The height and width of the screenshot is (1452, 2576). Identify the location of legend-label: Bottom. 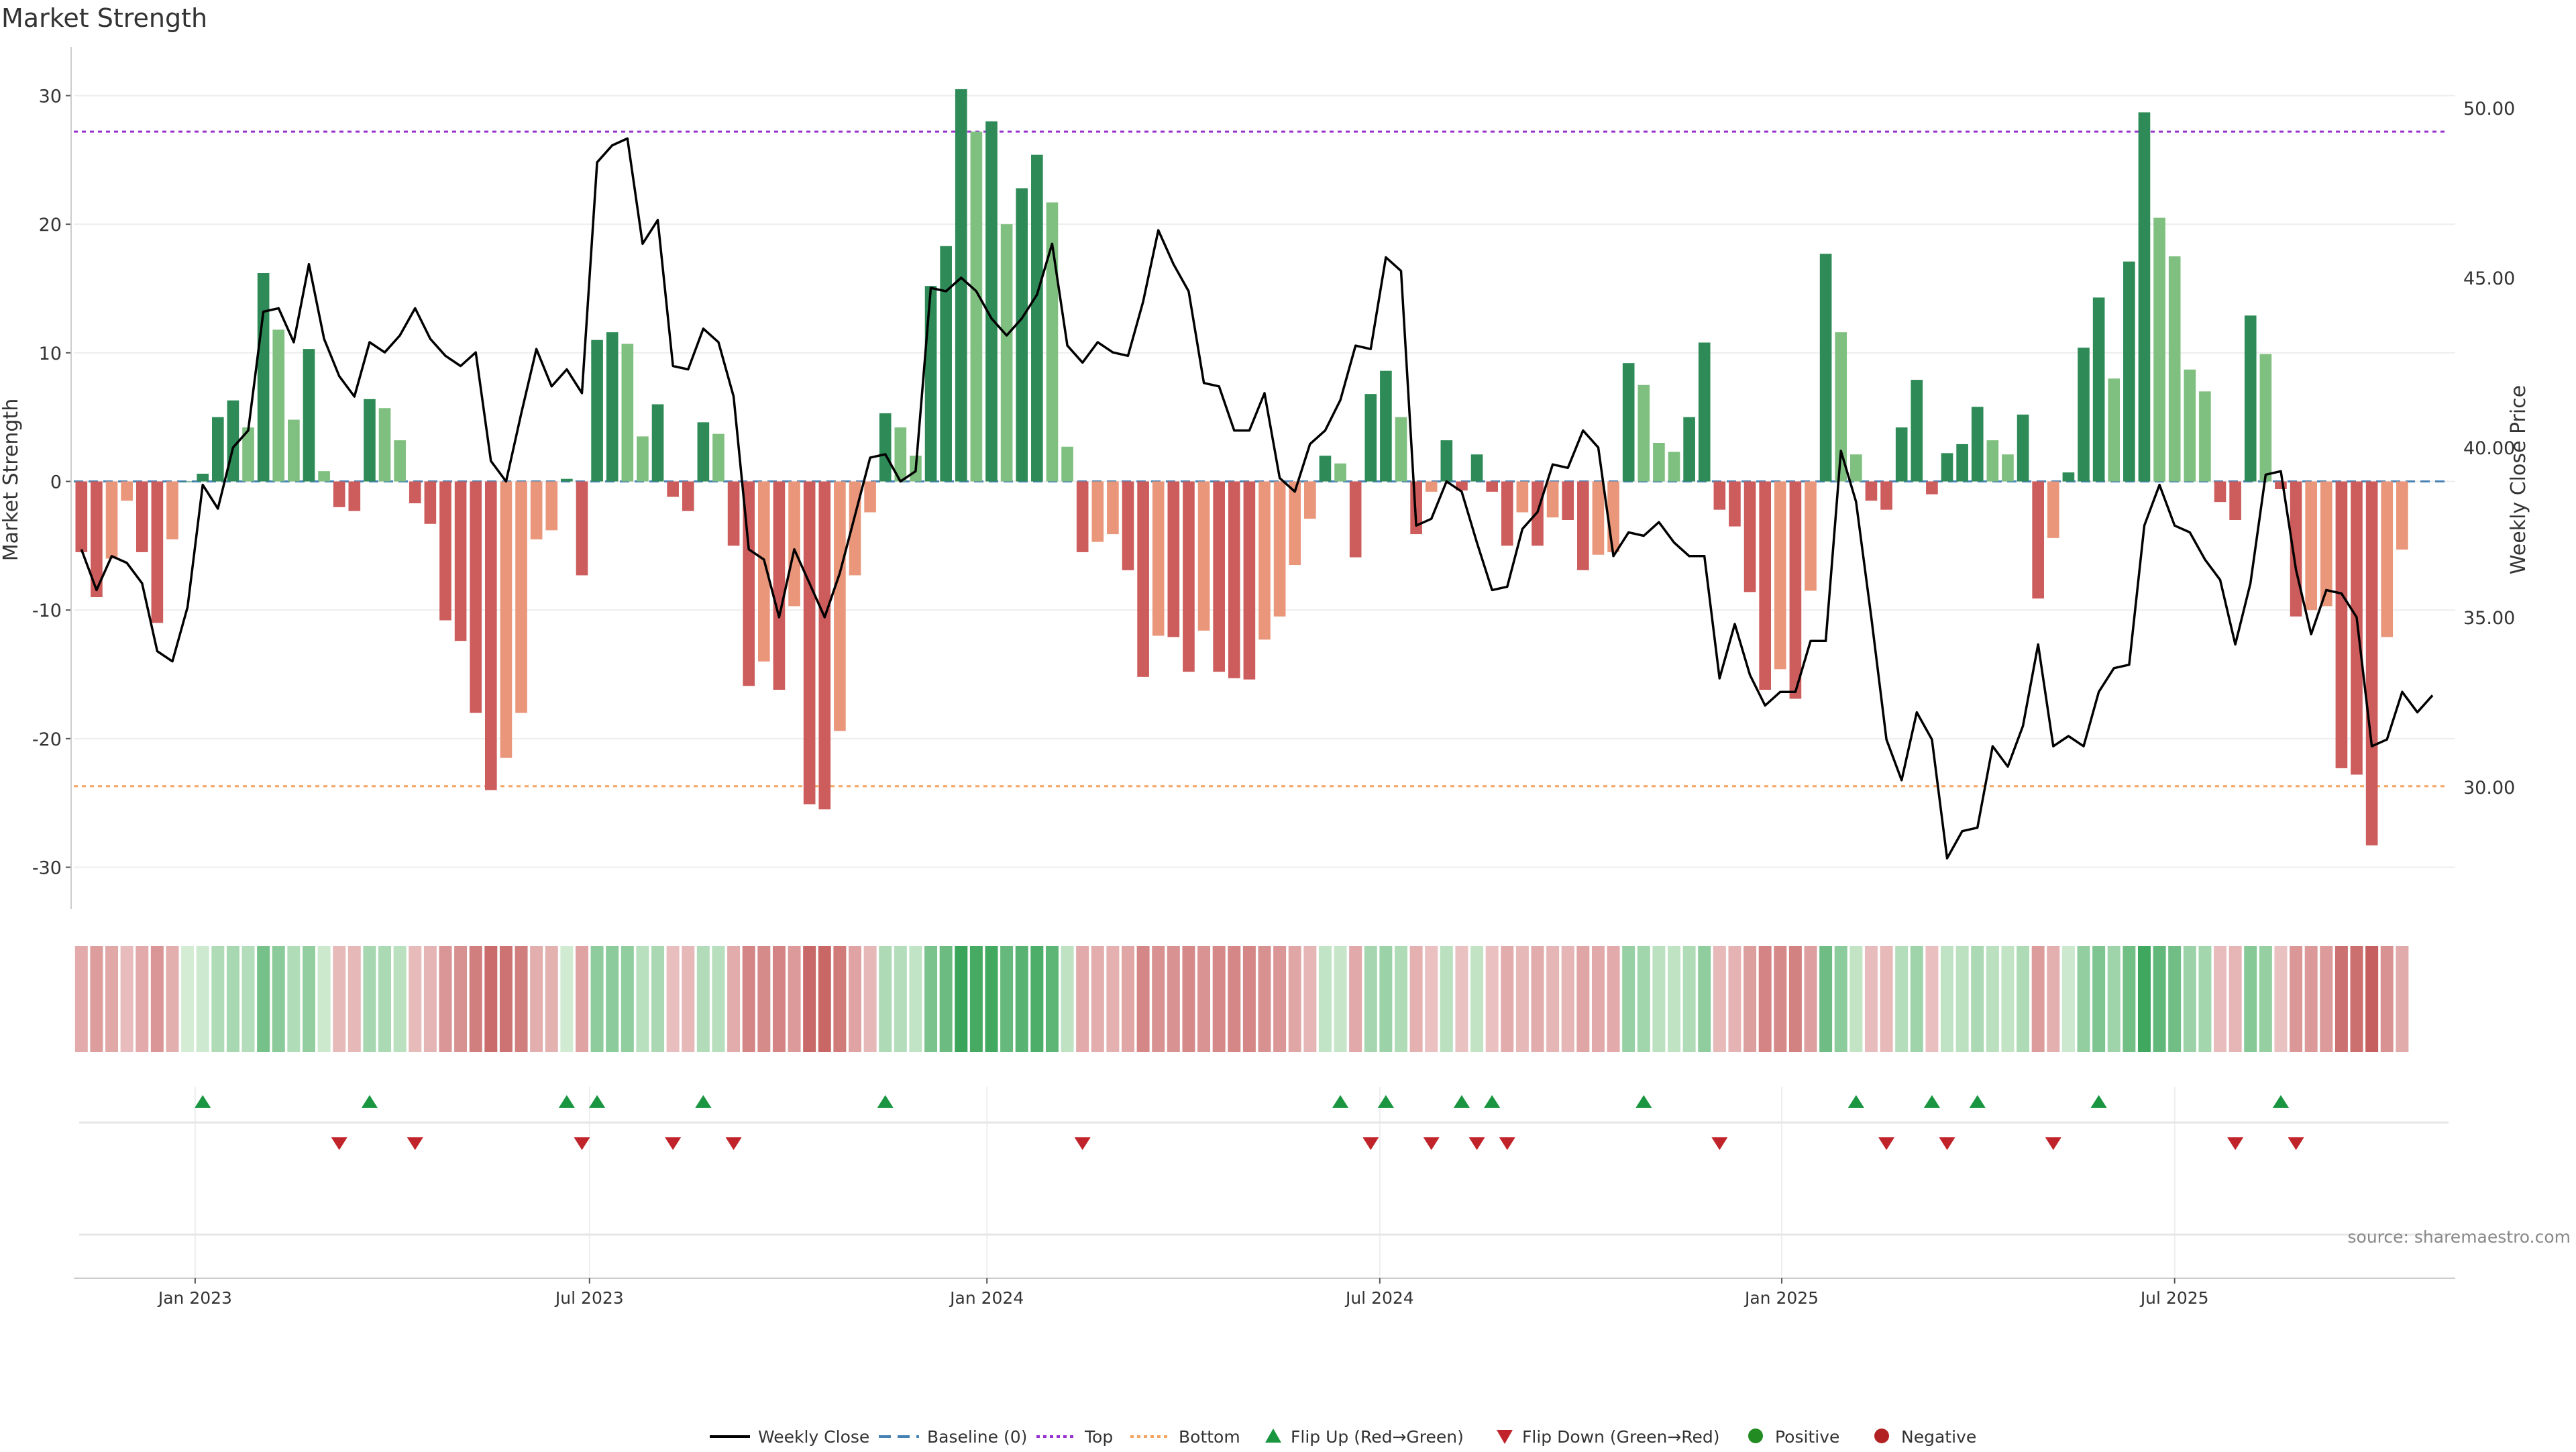
(1209, 1437).